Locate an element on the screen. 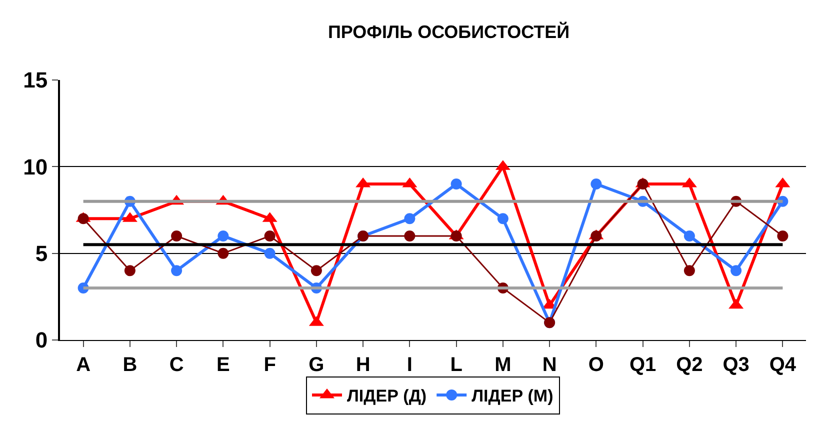  x-tick-label: Q1 is located at coordinates (642, 365).